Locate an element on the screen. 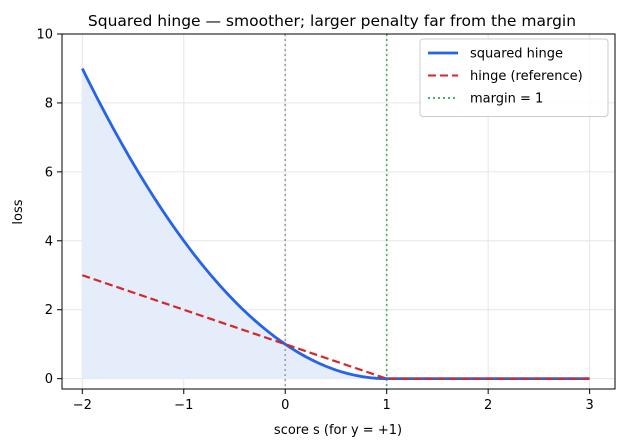  y-tick-label-3: 6 is located at coordinates (49, 172).